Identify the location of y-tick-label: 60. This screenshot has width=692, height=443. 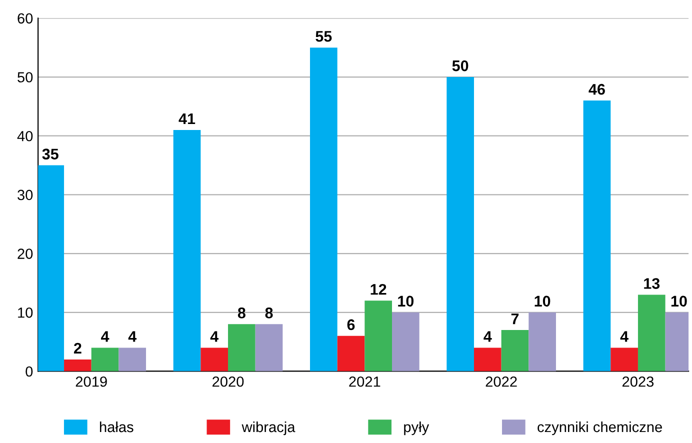
(25, 18).